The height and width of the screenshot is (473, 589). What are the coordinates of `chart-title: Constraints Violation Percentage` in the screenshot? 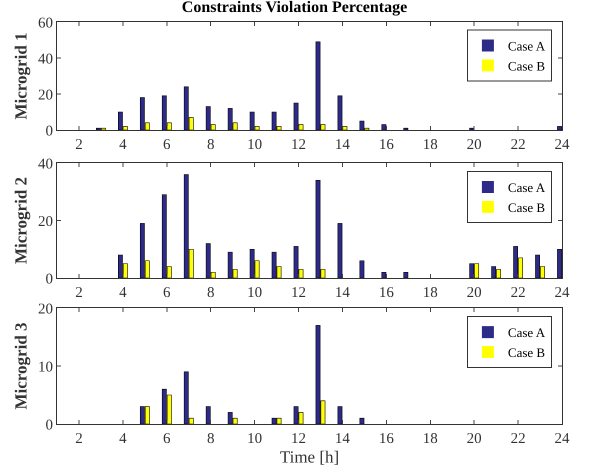 It's located at (295, 8).